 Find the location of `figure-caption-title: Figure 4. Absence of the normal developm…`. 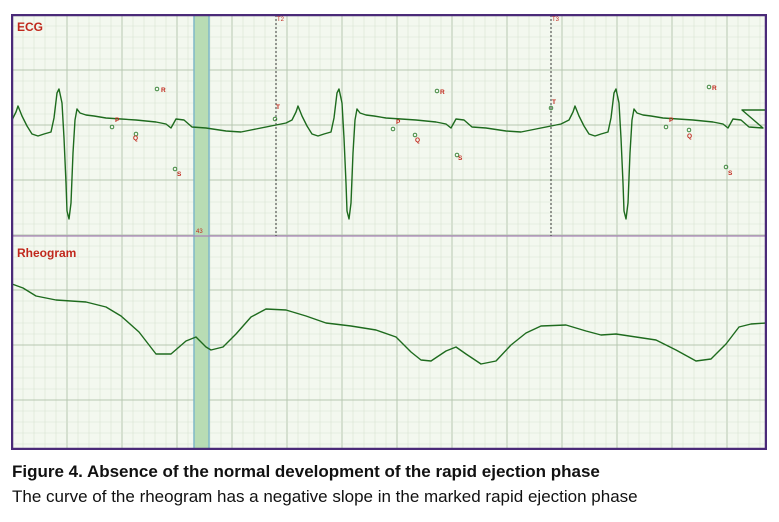

figure-caption-title: Figure 4. Absence of the normal developm… is located at coordinates (306, 471).